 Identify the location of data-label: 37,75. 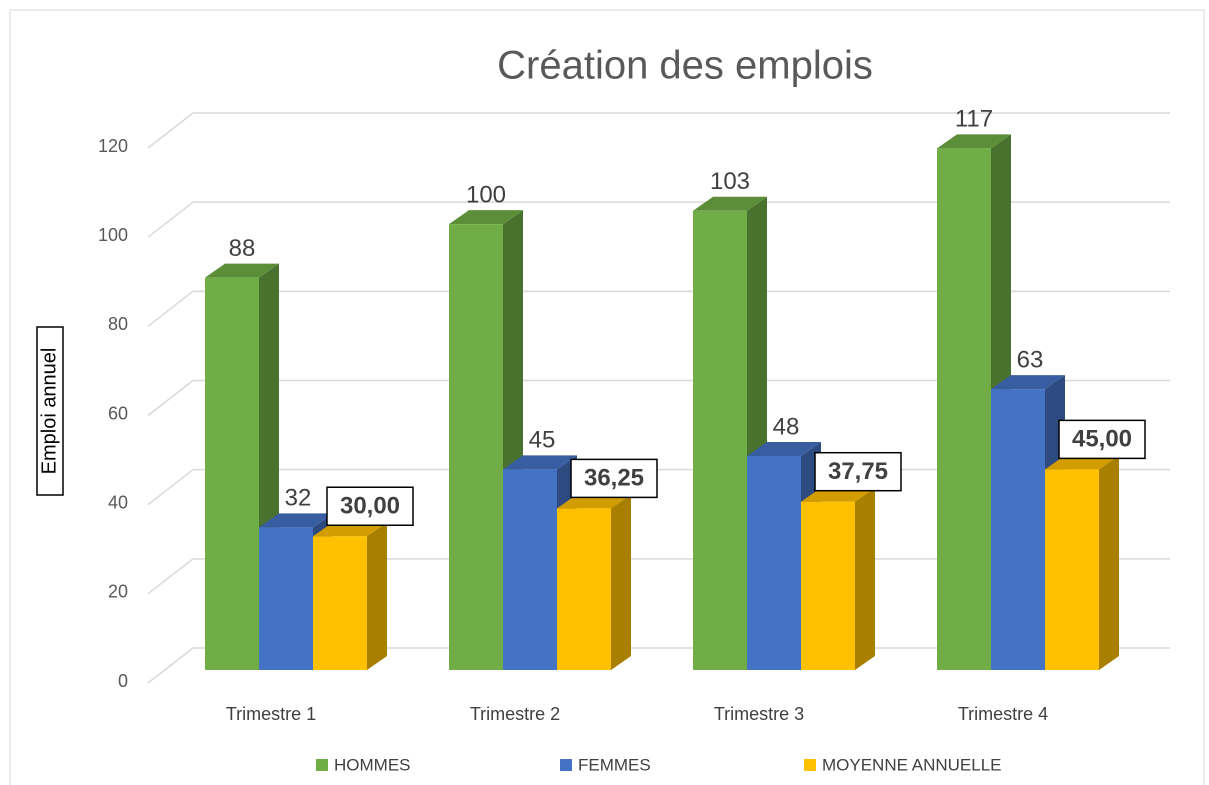
(858, 471).